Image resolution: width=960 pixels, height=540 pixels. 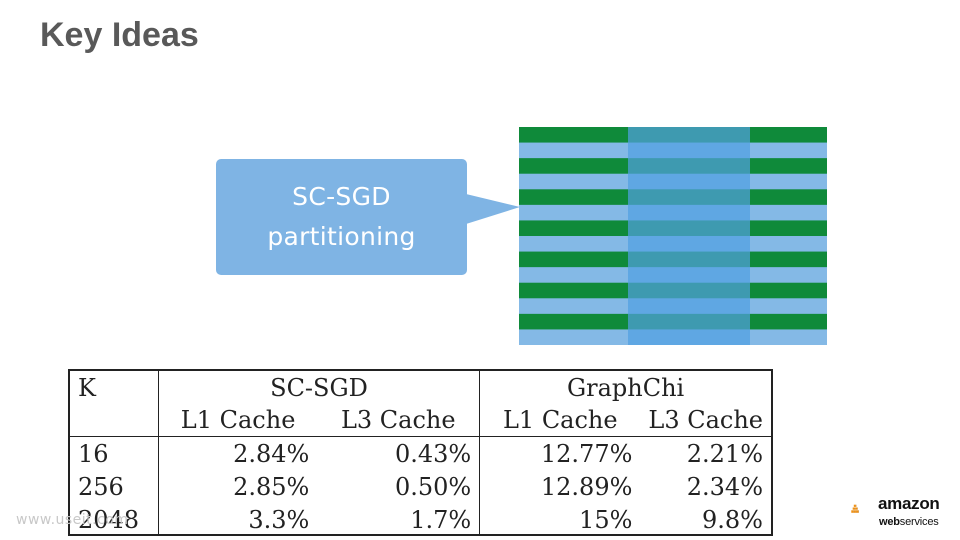 I want to click on header-graphchi: GraphChi, so click(x=625, y=388).